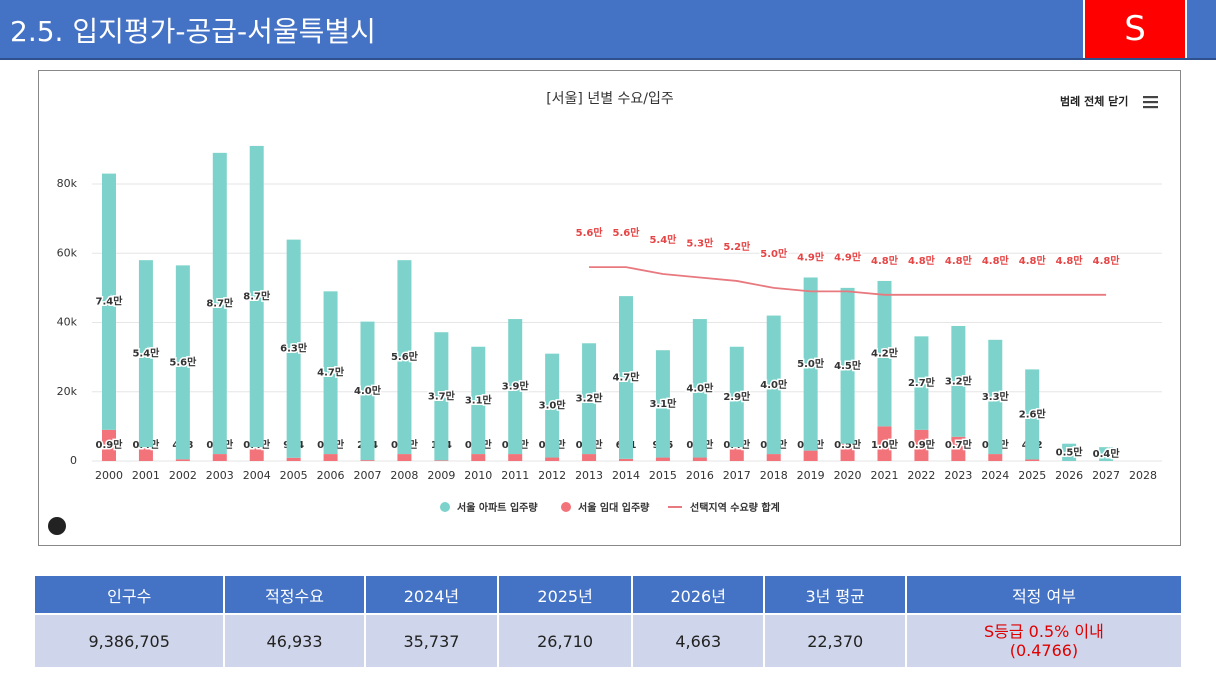 The height and width of the screenshot is (684, 1216). What do you see at coordinates (193, 31) in the screenshot?
I see `header-title: 2.5. 입지평가-공급-서울특별시` at bounding box center [193, 31].